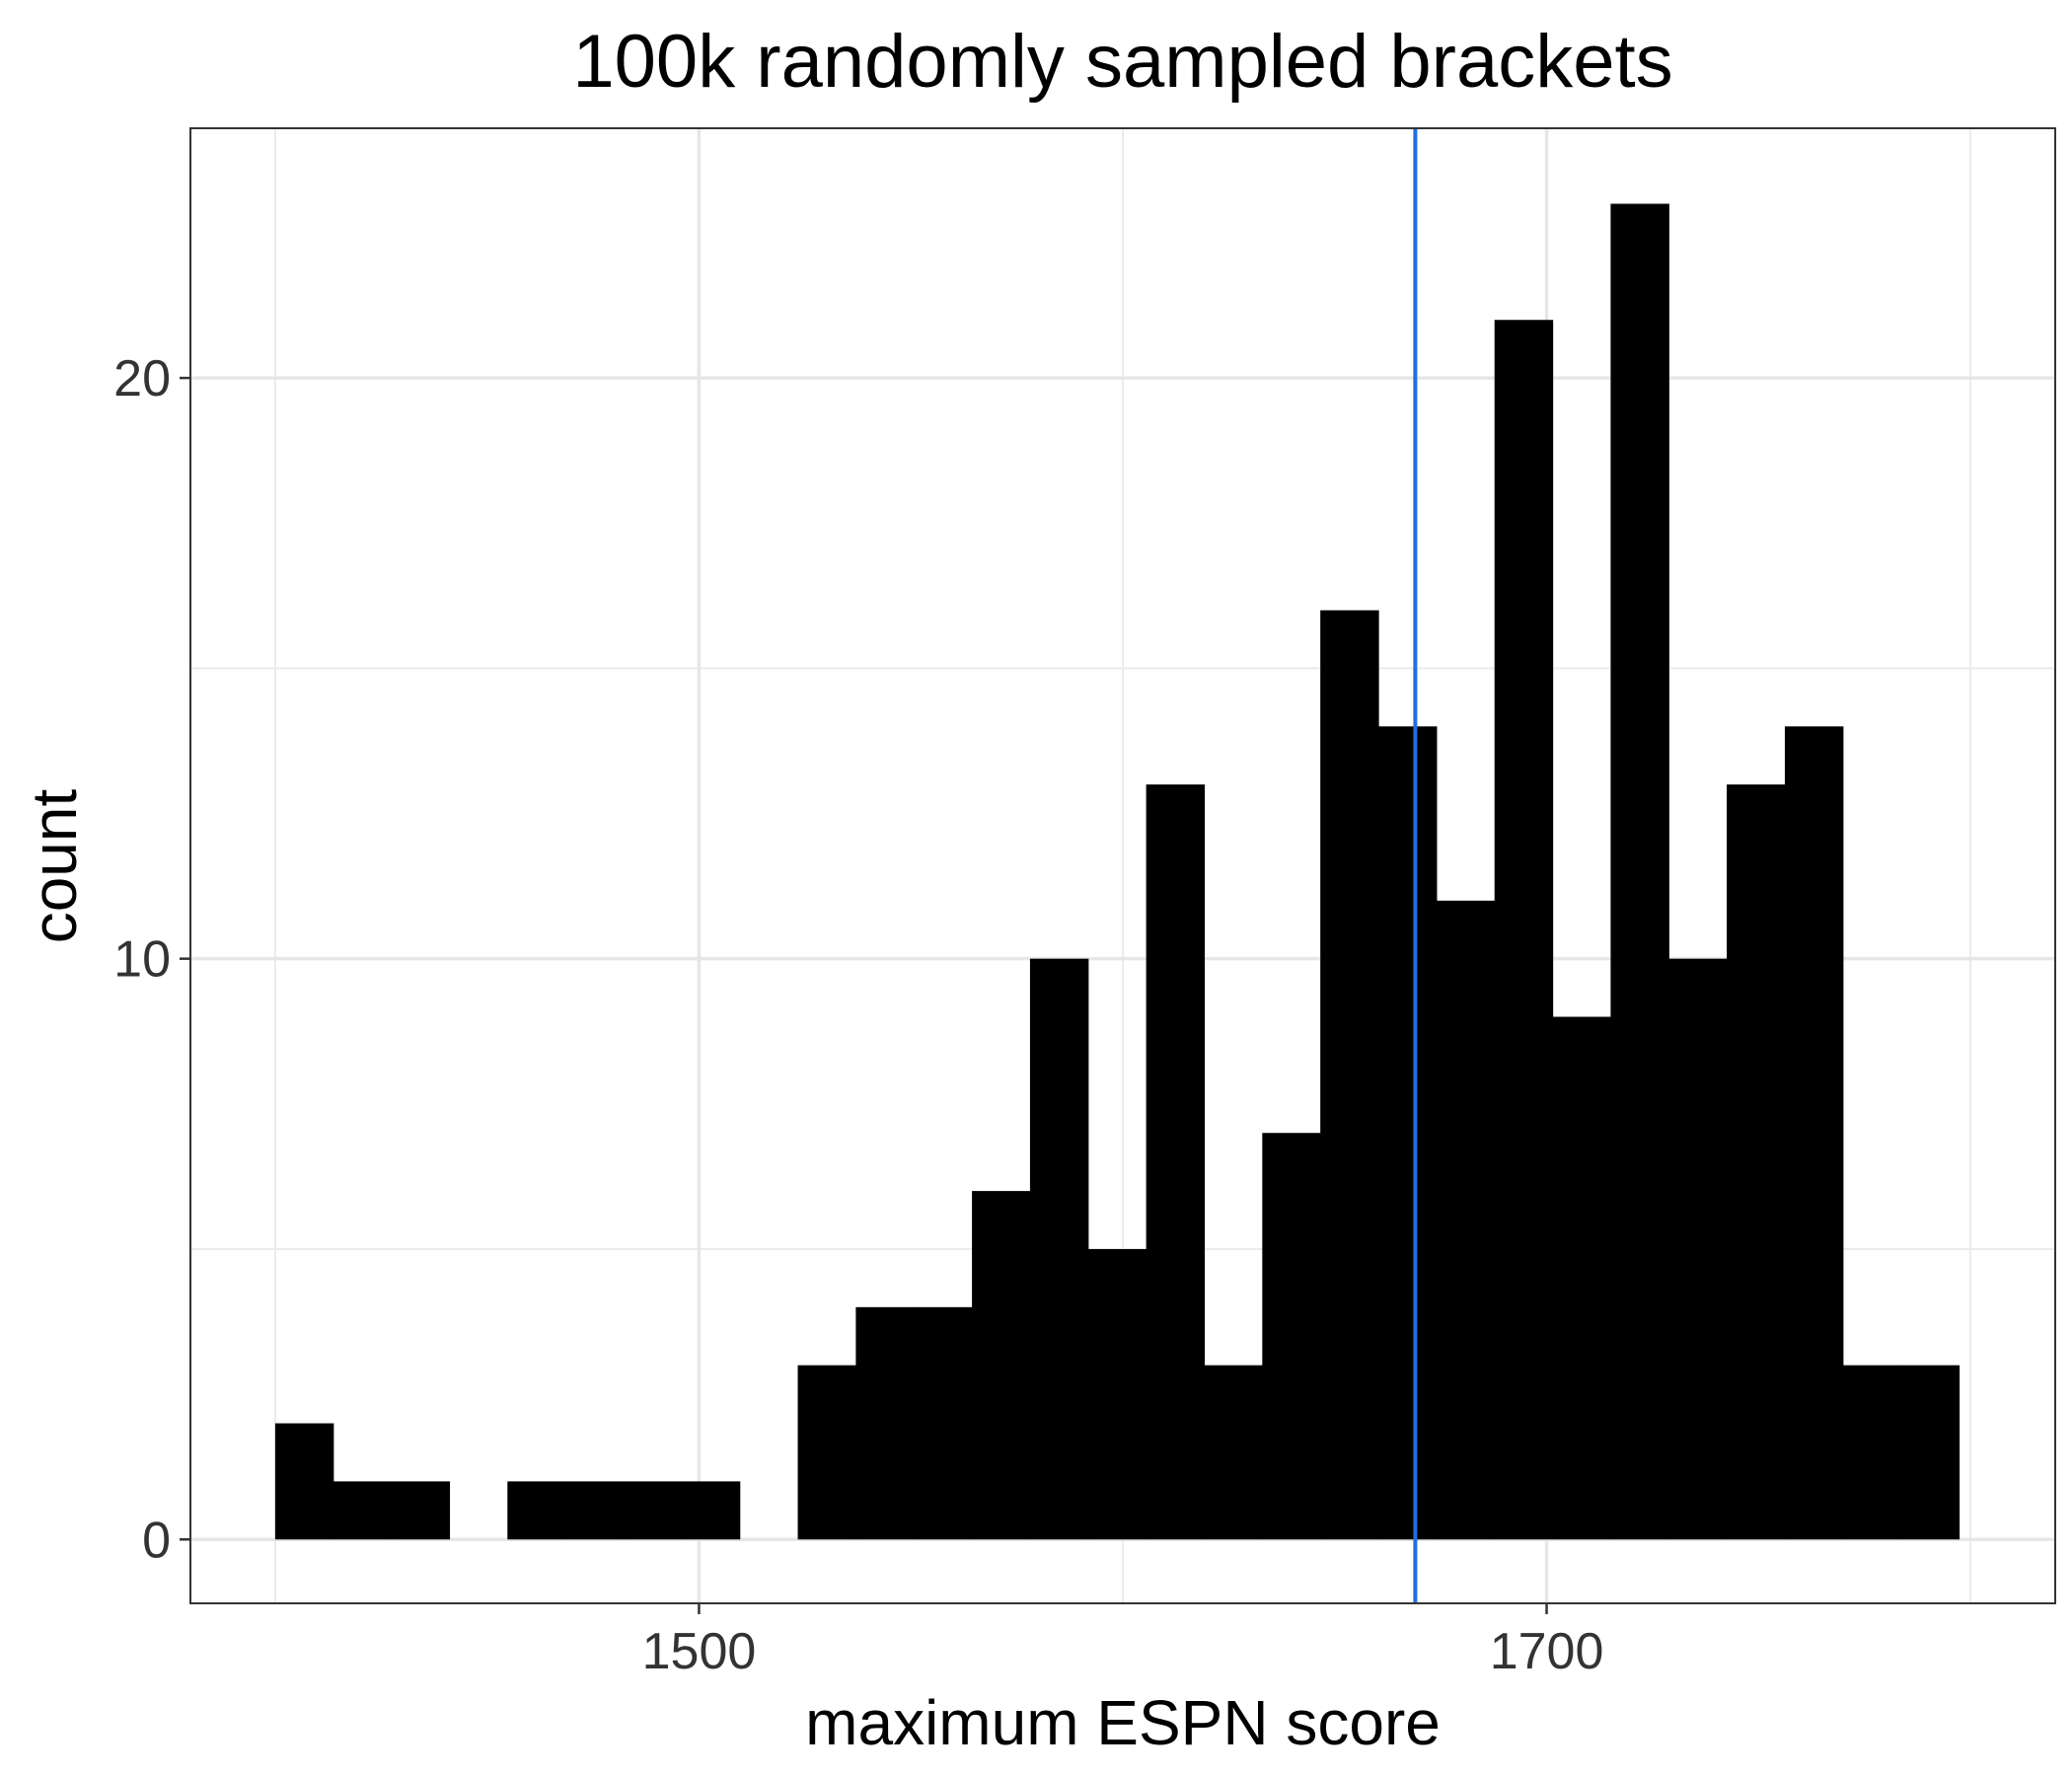 The image size is (2072, 1776). Describe the element at coordinates (142, 379) in the screenshot. I see `y-tick-label: 20` at that location.